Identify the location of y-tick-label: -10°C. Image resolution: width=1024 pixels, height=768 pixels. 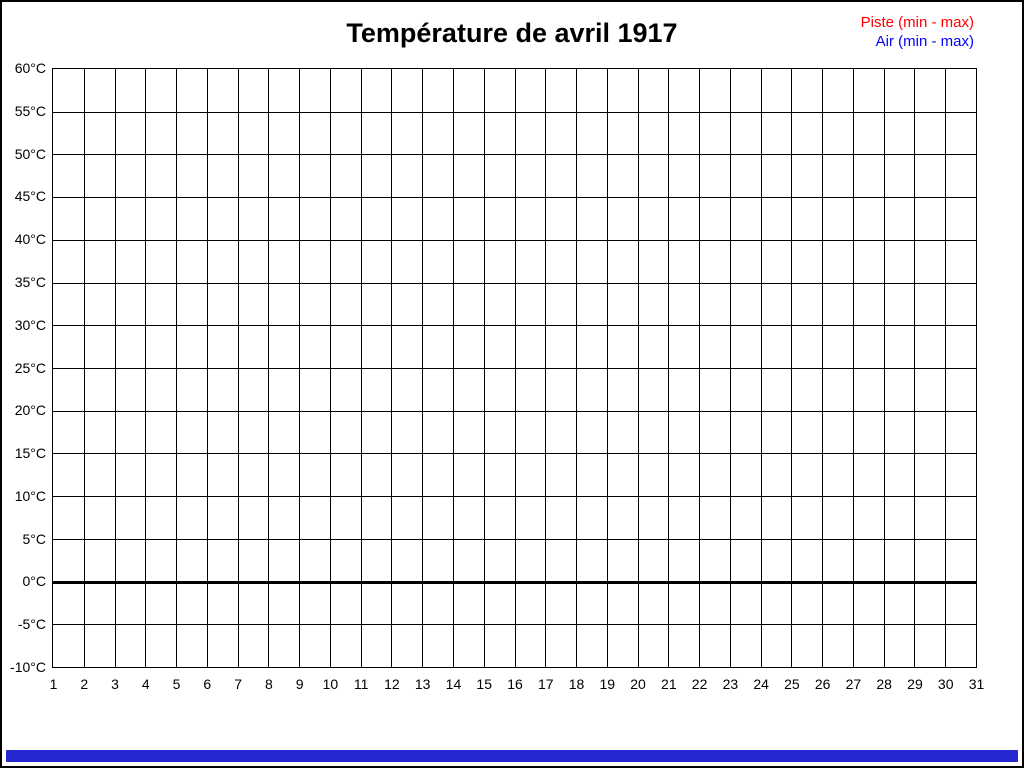
(28, 667).